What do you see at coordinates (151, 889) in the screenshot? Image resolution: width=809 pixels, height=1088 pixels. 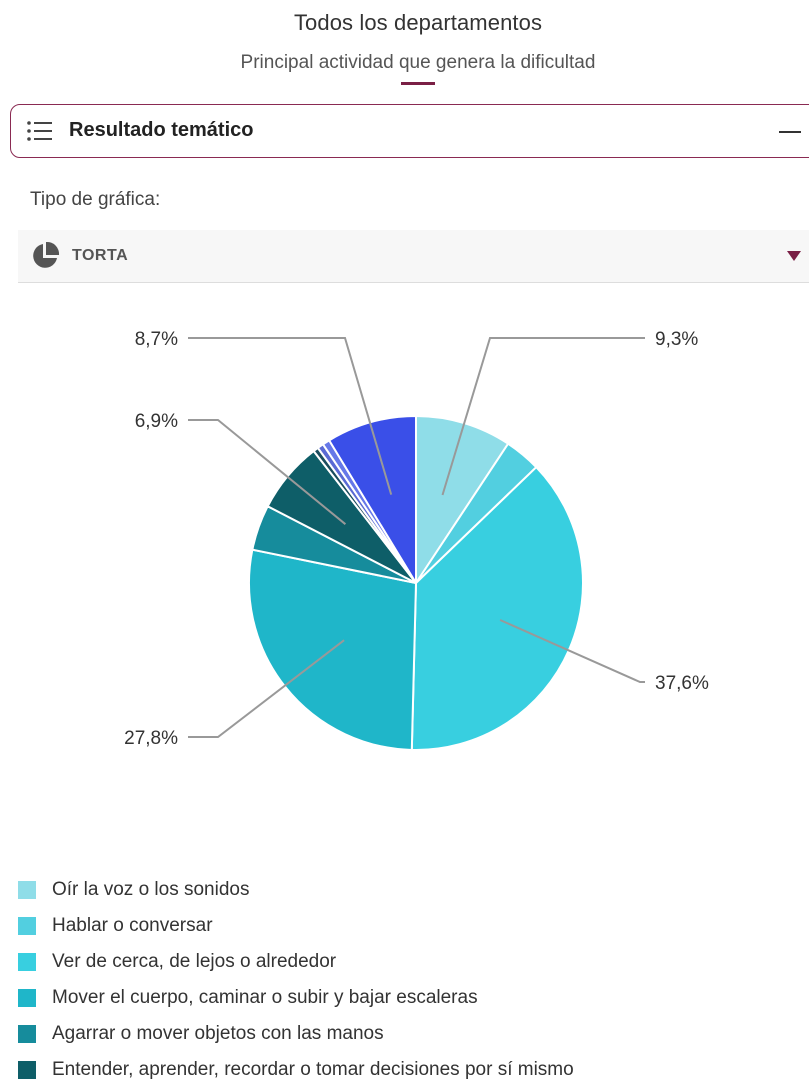 I see `legend-label: Oír la voz o los sonidos` at bounding box center [151, 889].